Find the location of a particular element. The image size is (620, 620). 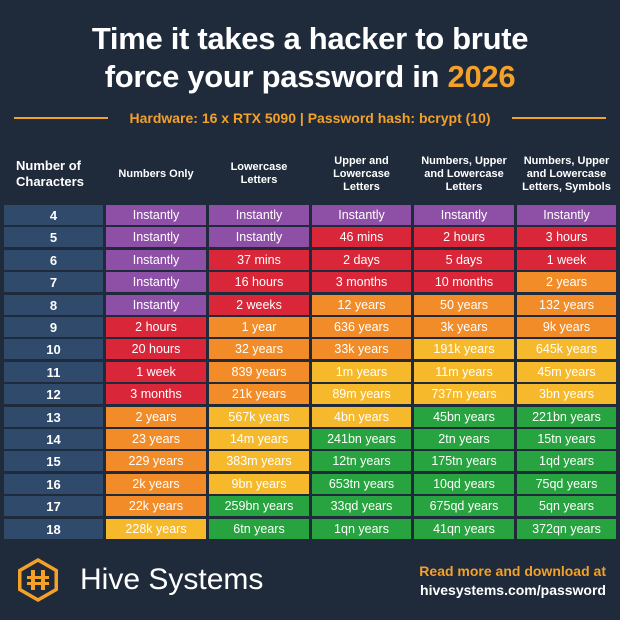

table-cell: 14m years is located at coordinates (259, 439).